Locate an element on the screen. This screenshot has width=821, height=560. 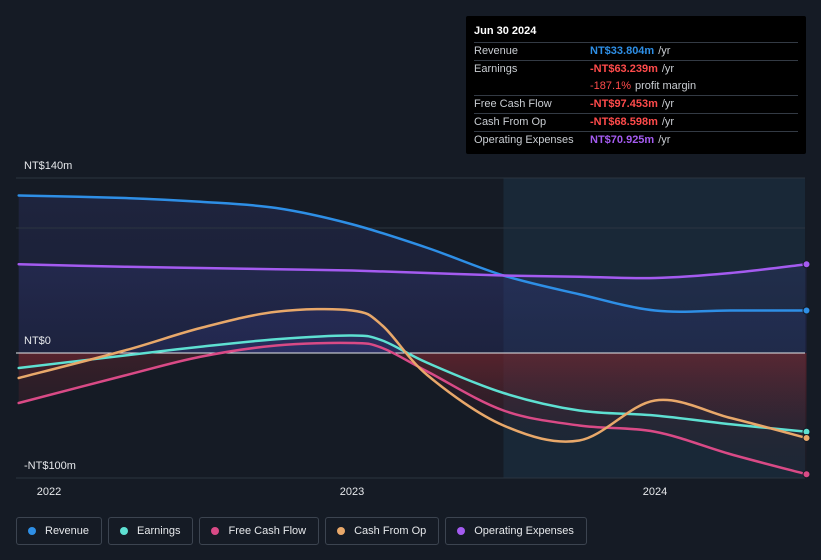
legend-item-free-cash-flow: Free Cash Flow is located at coordinates (259, 531).